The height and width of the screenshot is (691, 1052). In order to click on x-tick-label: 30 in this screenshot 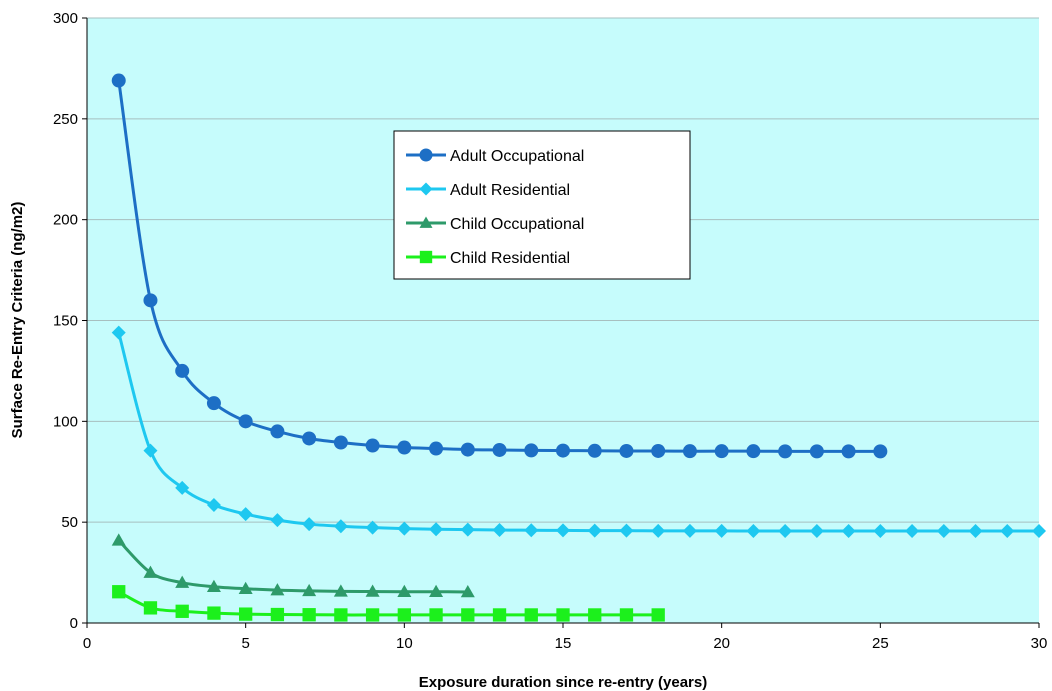, I will do `click(1039, 643)`.